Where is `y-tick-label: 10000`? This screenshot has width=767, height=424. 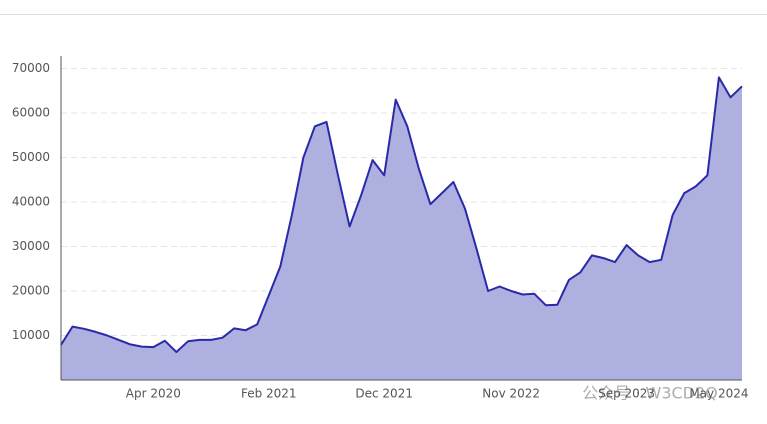 y-tick-label: 10000 is located at coordinates (31, 335).